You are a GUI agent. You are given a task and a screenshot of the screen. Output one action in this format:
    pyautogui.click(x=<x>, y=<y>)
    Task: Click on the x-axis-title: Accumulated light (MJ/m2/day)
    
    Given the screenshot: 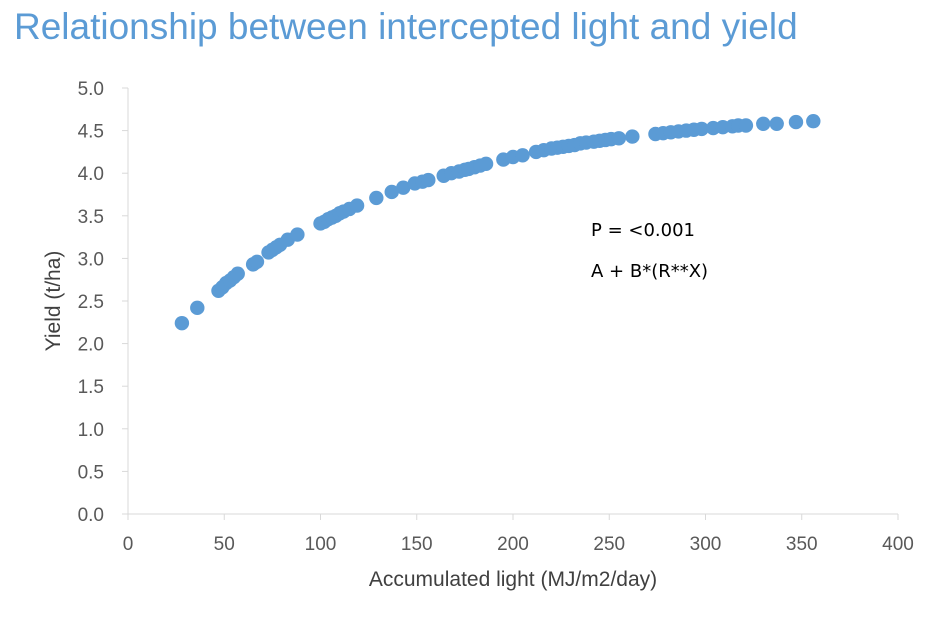 What is the action you would take?
    pyautogui.click(x=513, y=579)
    